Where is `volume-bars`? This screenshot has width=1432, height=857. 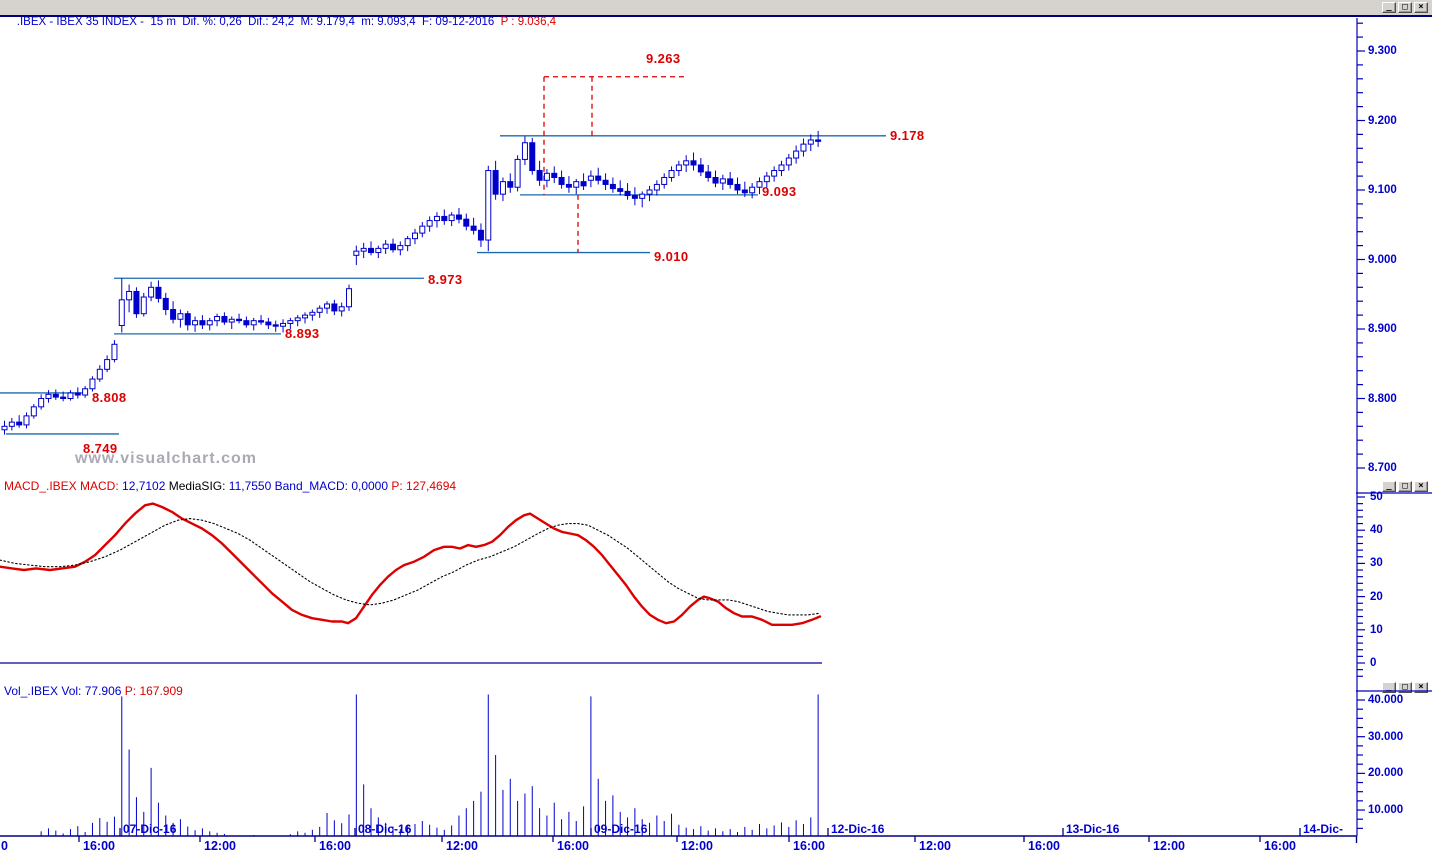 volume-bars is located at coordinates (422, 765).